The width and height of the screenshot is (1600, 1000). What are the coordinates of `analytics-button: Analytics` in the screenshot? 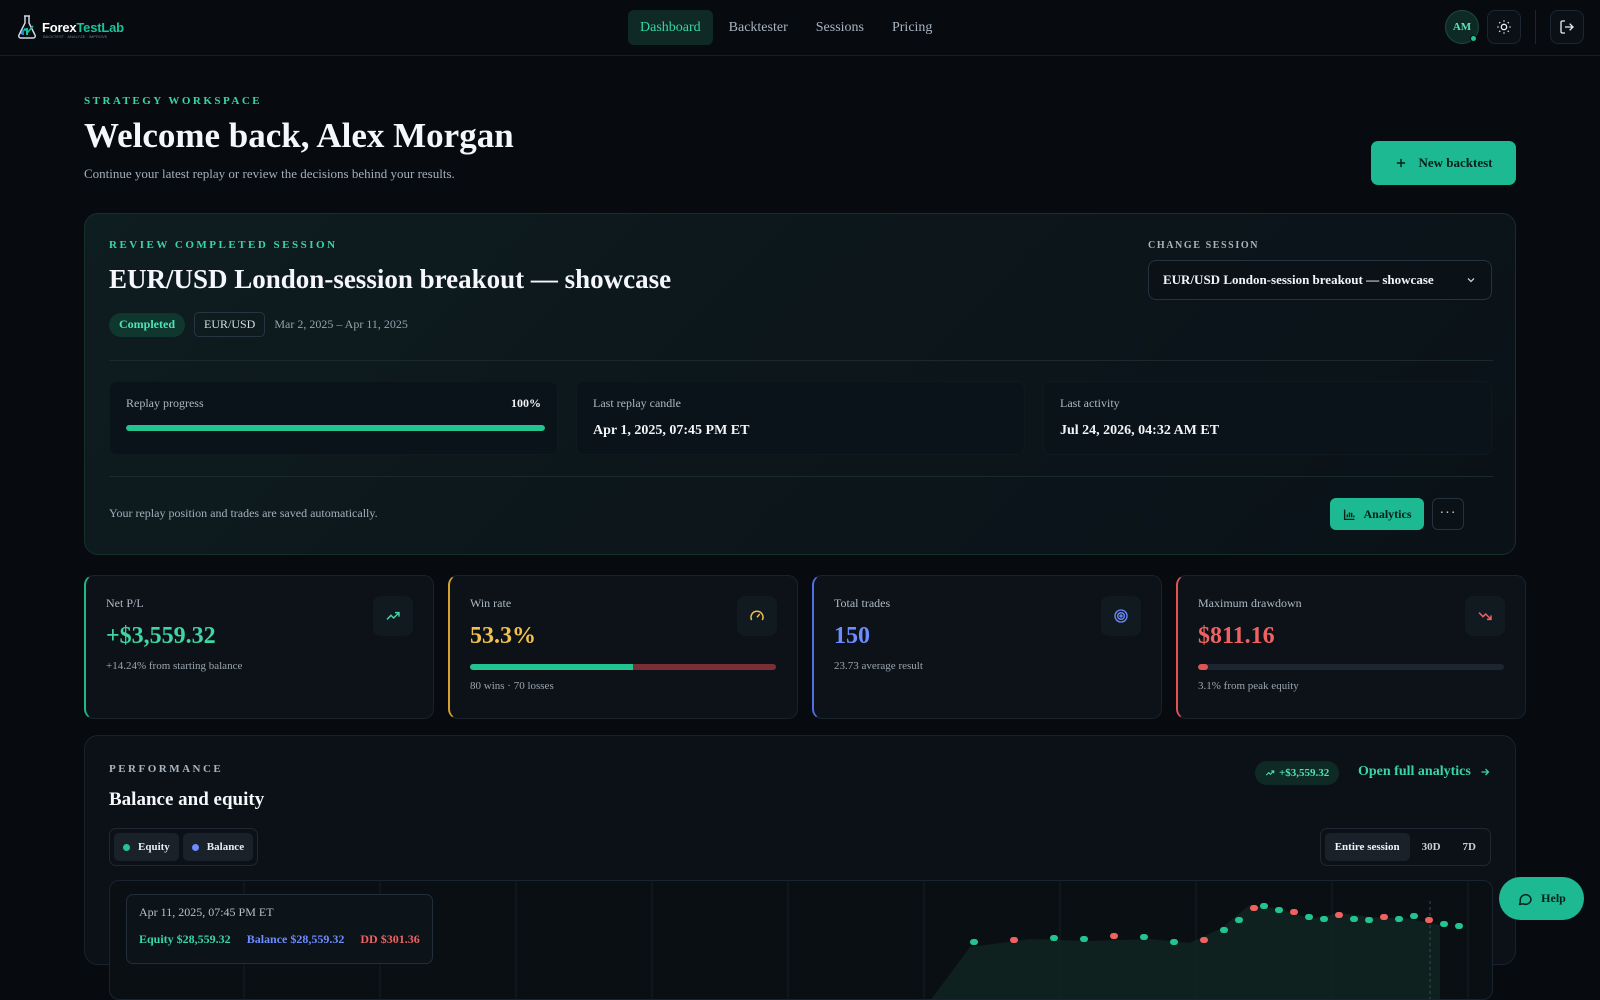 It's located at (1377, 514).